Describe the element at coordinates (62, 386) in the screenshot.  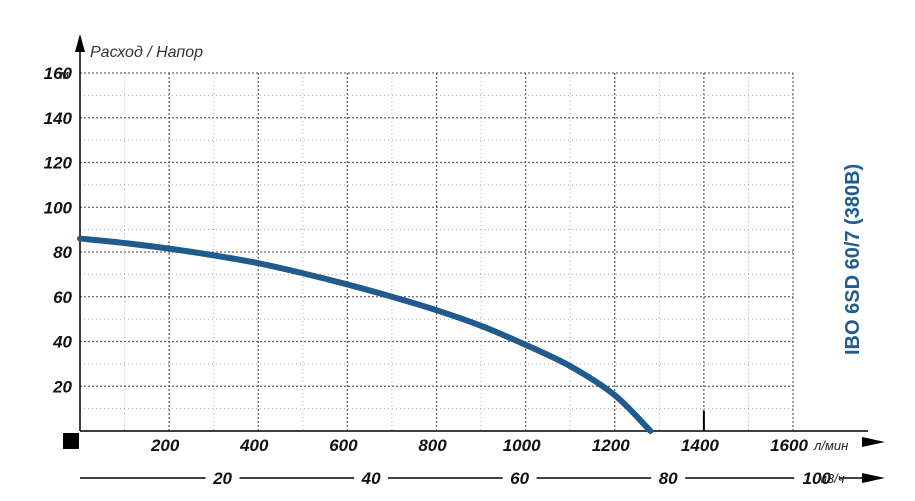
I see `y-tick-label: 20` at that location.